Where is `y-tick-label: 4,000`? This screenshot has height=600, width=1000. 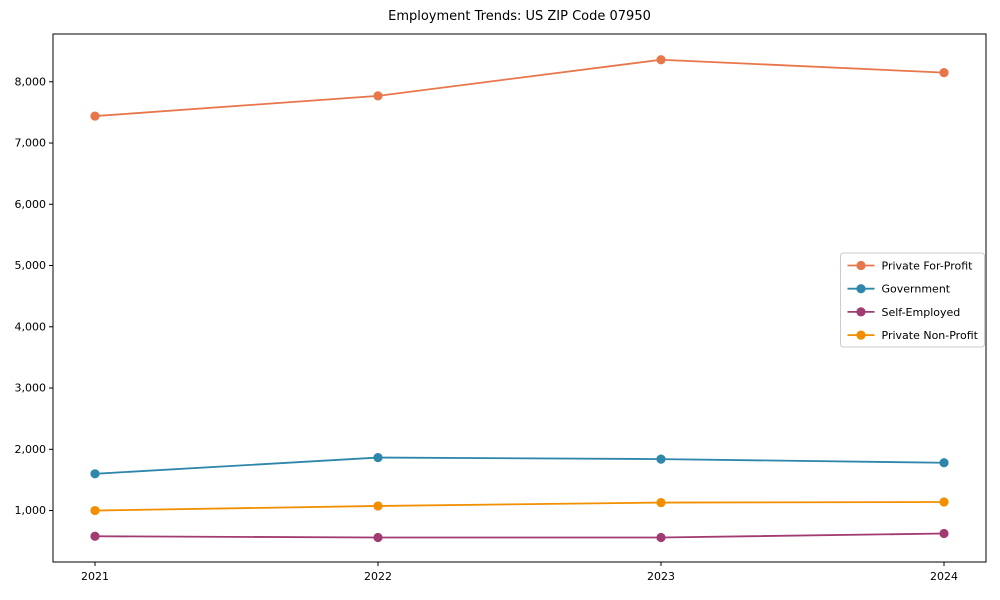 y-tick-label: 4,000 is located at coordinates (31, 326).